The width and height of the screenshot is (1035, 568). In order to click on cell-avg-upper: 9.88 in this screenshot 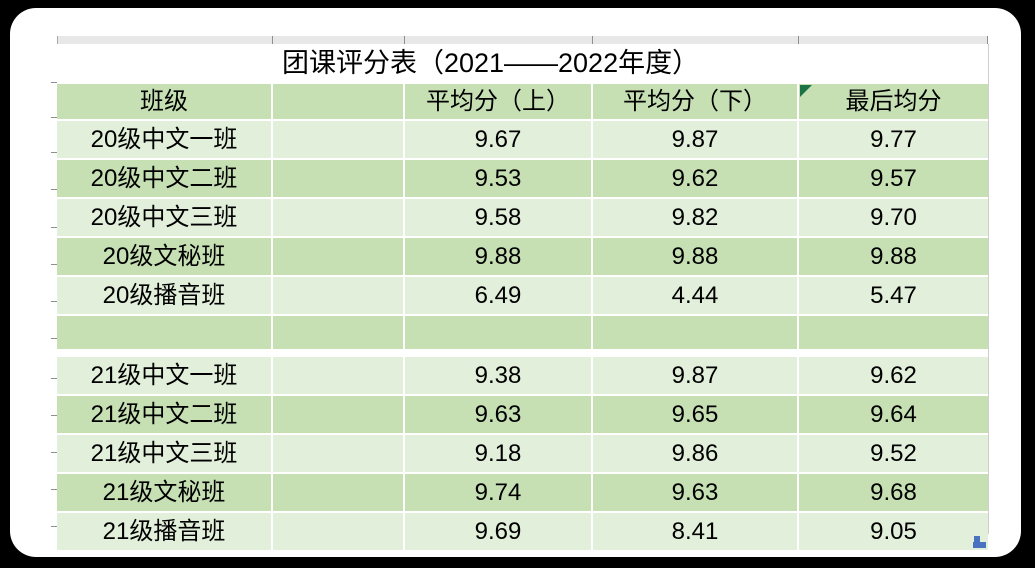, I will do `click(498, 257)`.